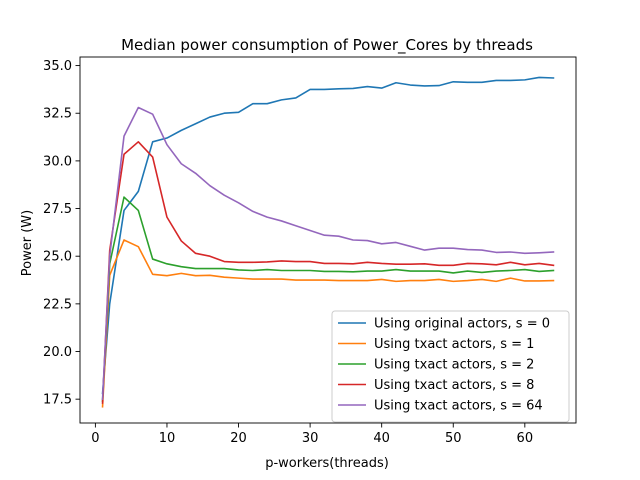  What do you see at coordinates (57, 352) in the screenshot?
I see `y-tick-label: 20.0` at bounding box center [57, 352].